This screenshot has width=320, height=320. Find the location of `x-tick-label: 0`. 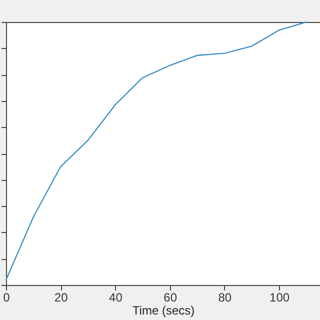

x-tick-label: 0 is located at coordinates (6, 297).